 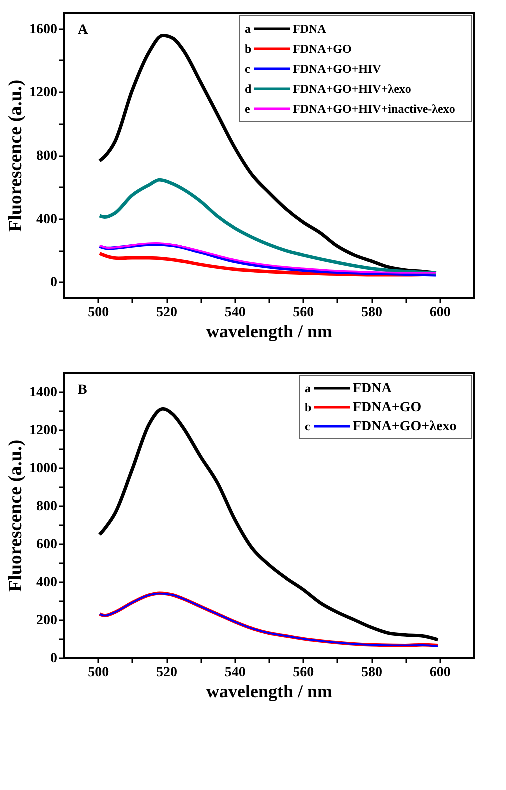 What do you see at coordinates (248, 89) in the screenshot?
I see `annotation: d` at bounding box center [248, 89].